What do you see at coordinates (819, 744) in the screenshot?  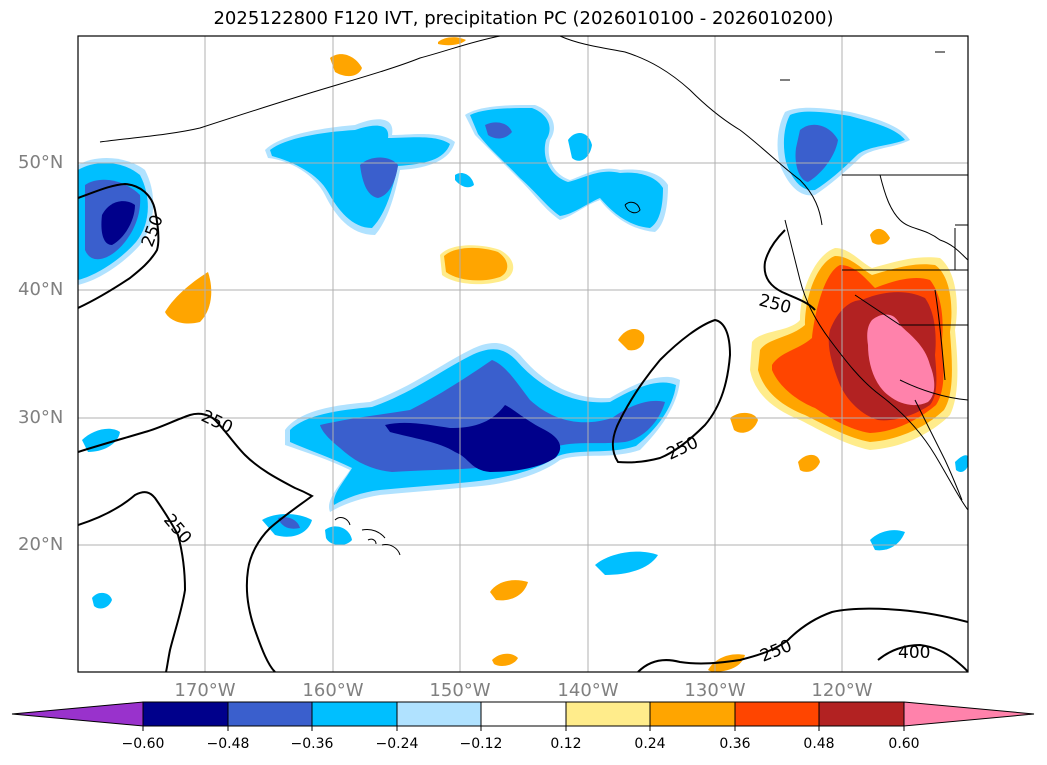 I see `colorbar-tick-label: 0.48` at bounding box center [819, 744].